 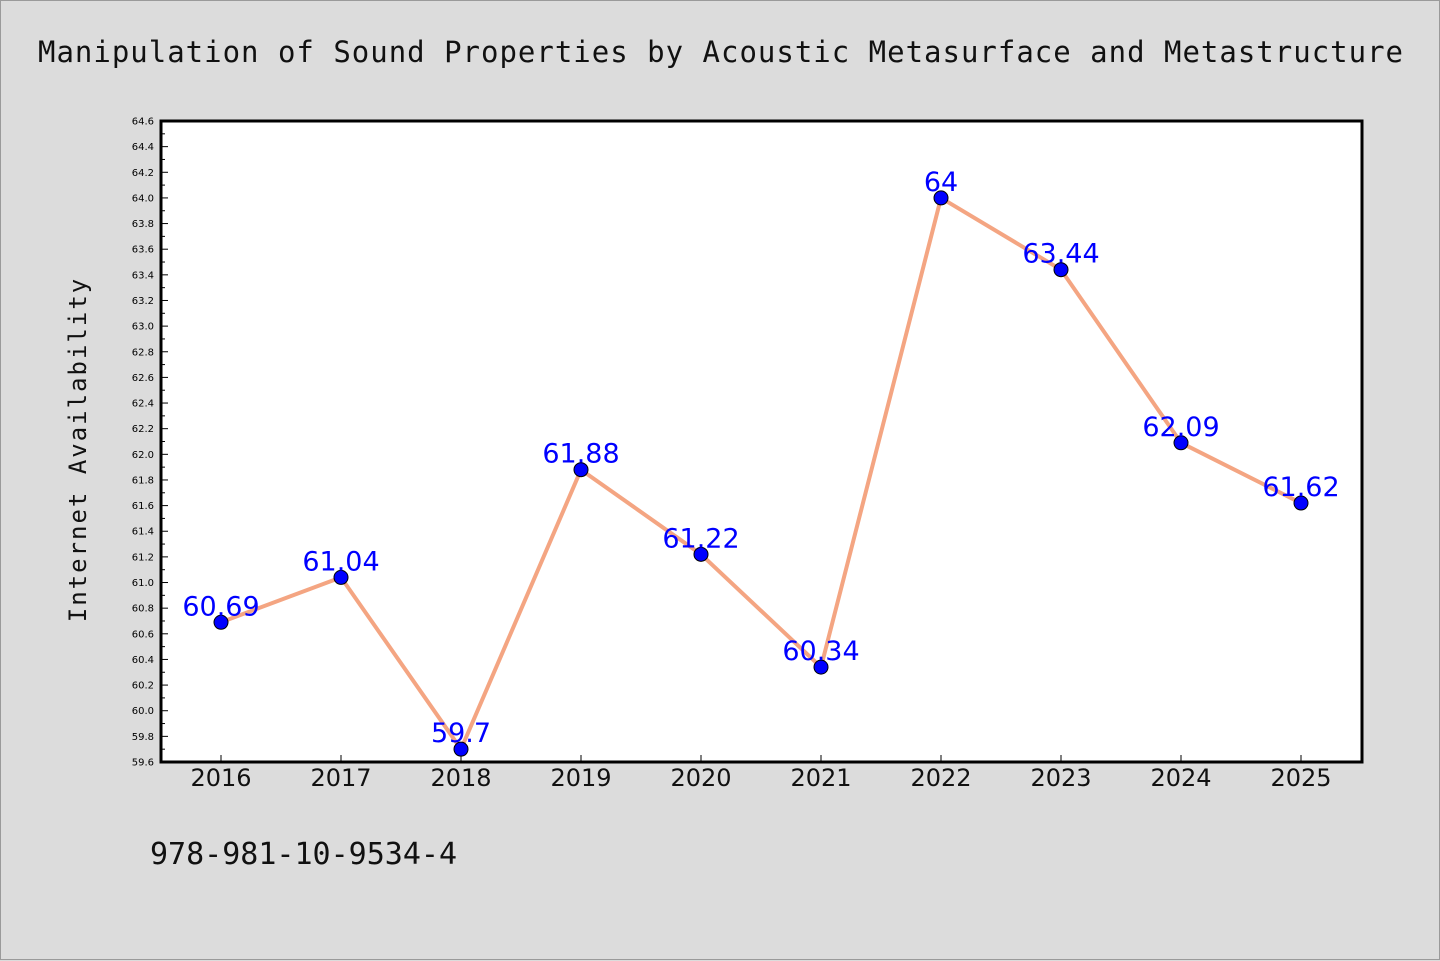 I want to click on data-label: 63.44, so click(x=1060, y=254).